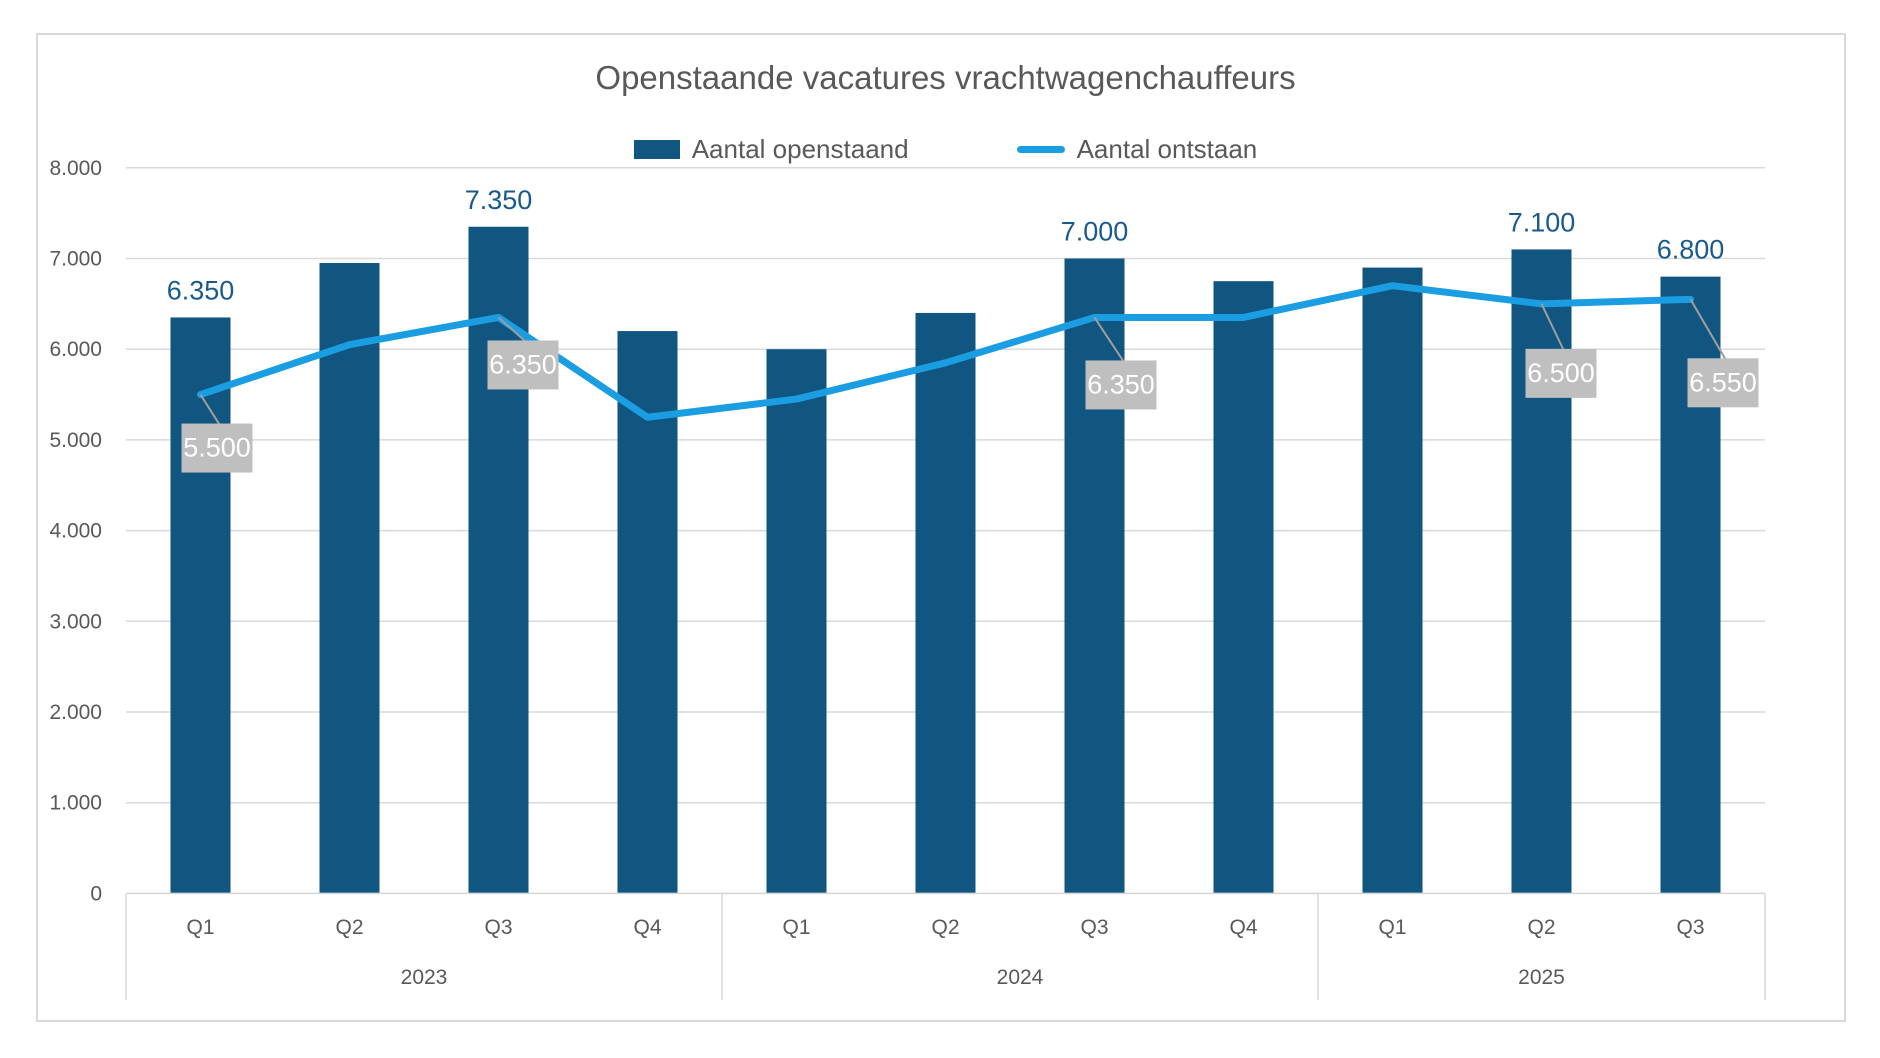  What do you see at coordinates (75, 168) in the screenshot?
I see `y-axis-tick-label: 8.000` at bounding box center [75, 168].